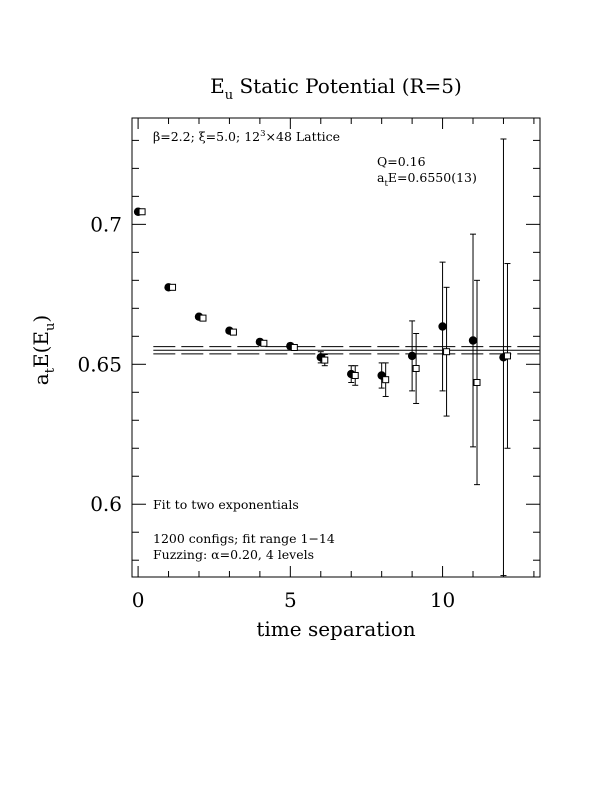  What do you see at coordinates (182, 554) in the screenshot?
I see `fuzzing-pre: Fuzzing:` at bounding box center [182, 554].